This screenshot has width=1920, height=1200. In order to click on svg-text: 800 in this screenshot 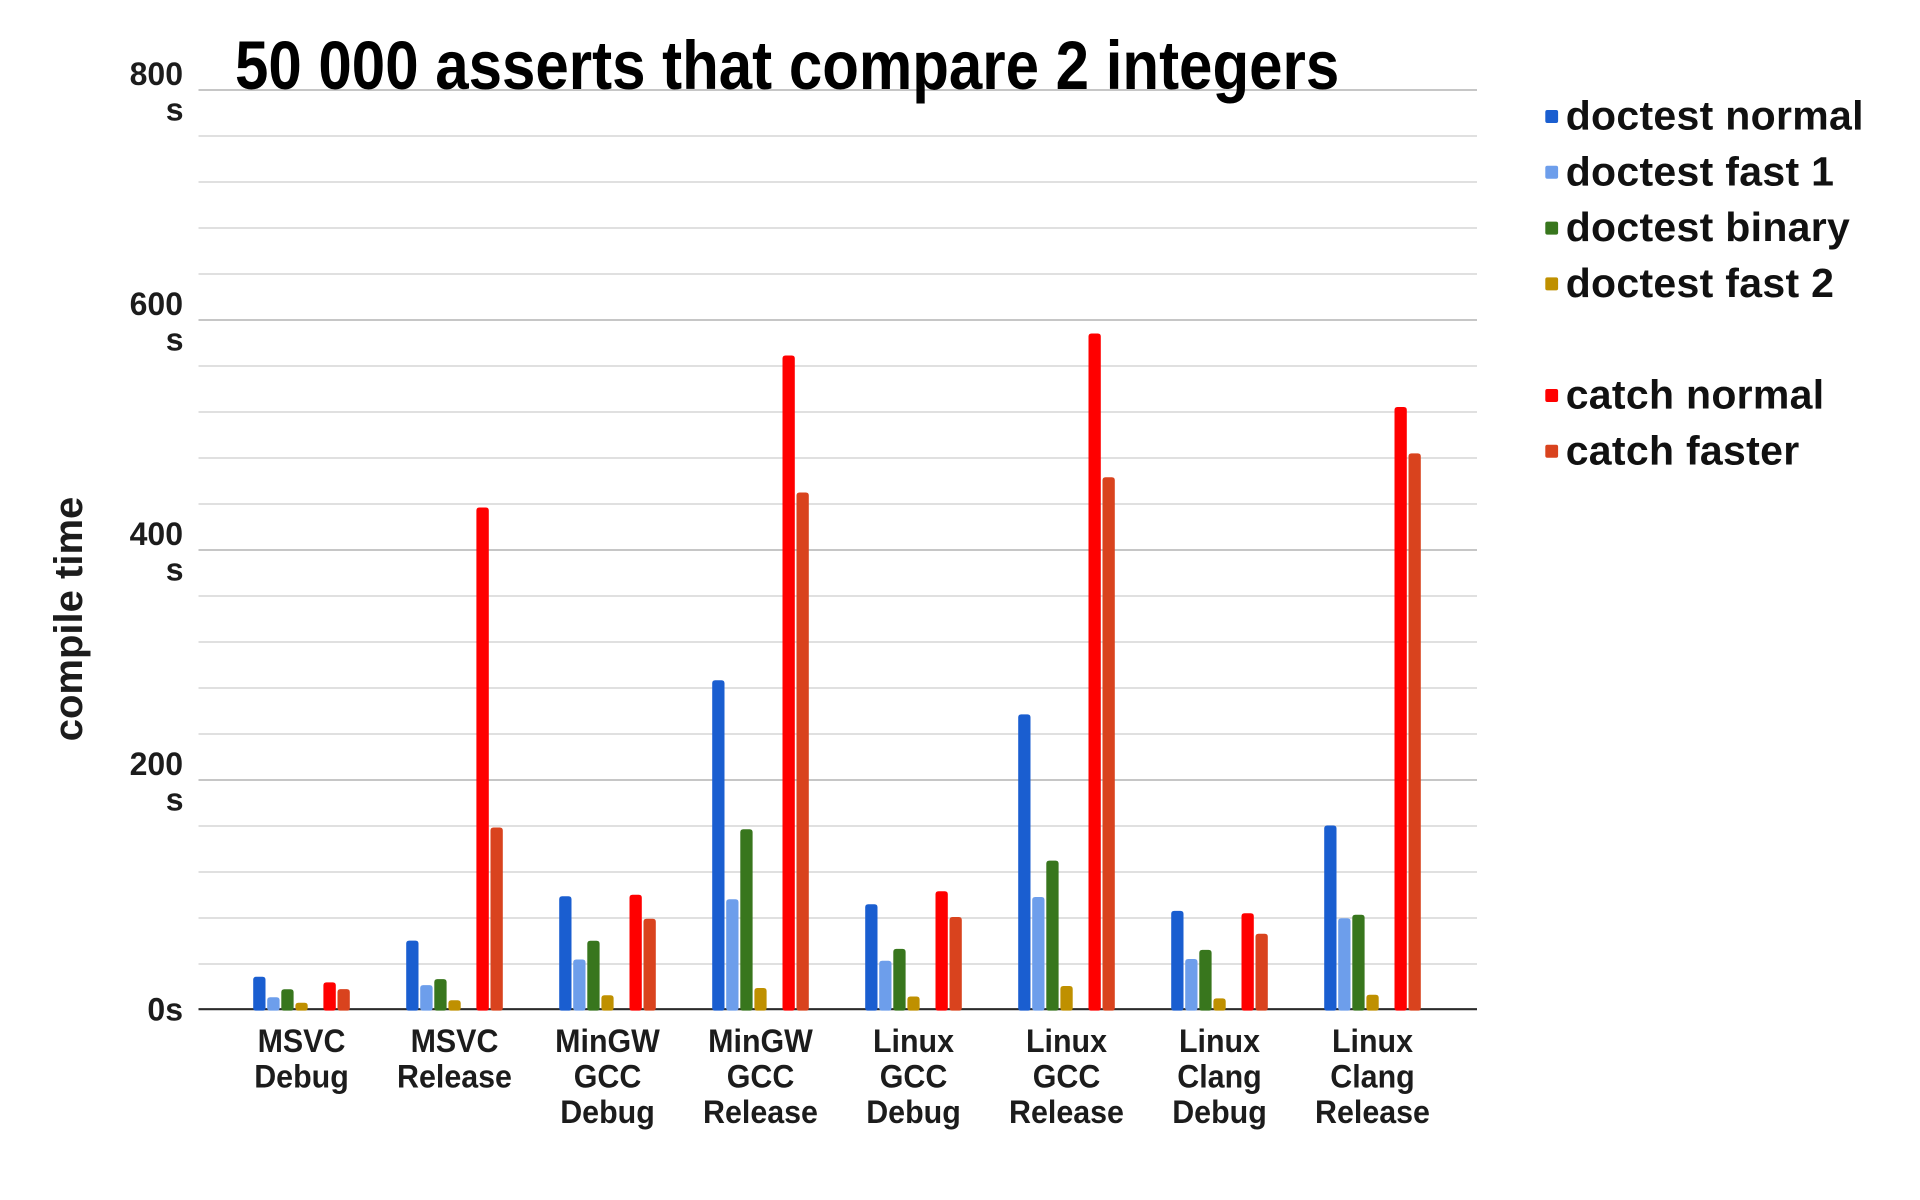, I will do `click(156, 74)`.